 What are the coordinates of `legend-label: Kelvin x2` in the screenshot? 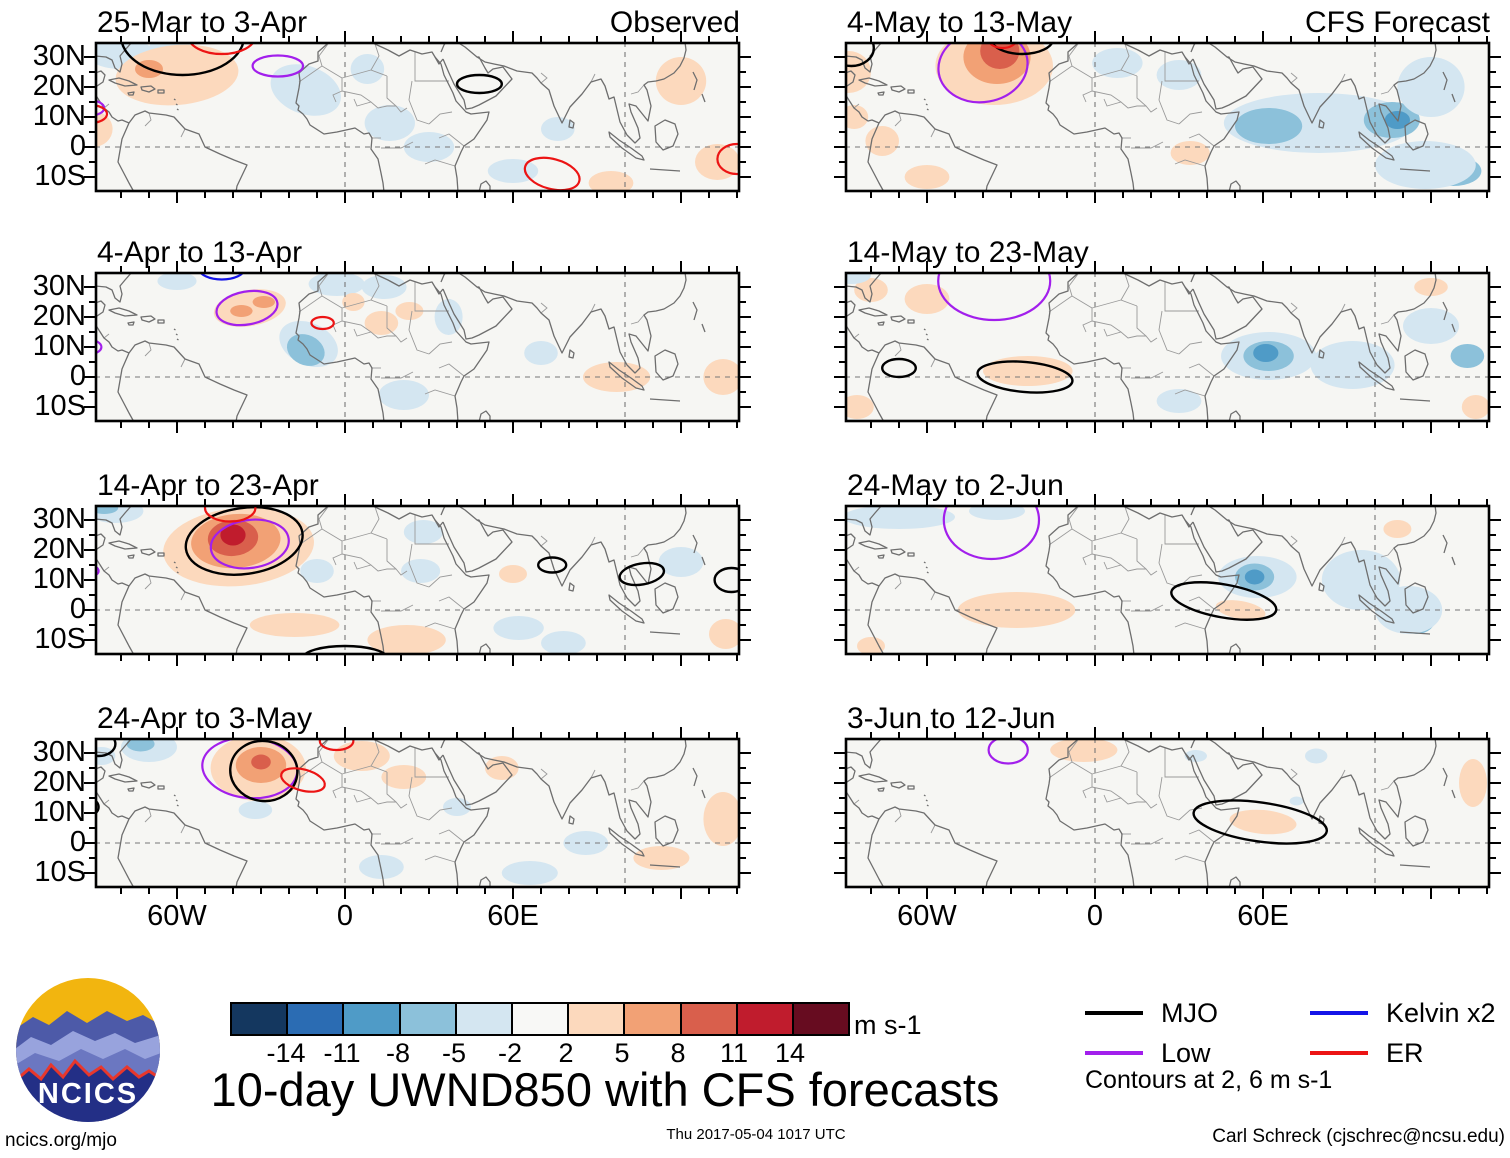 It's located at (1441, 1013).